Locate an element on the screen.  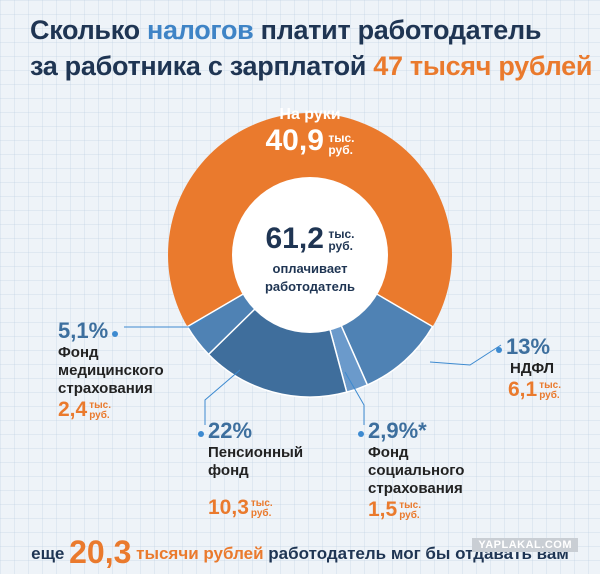
ndfl-unit2: руб. is located at coordinates (549, 395).